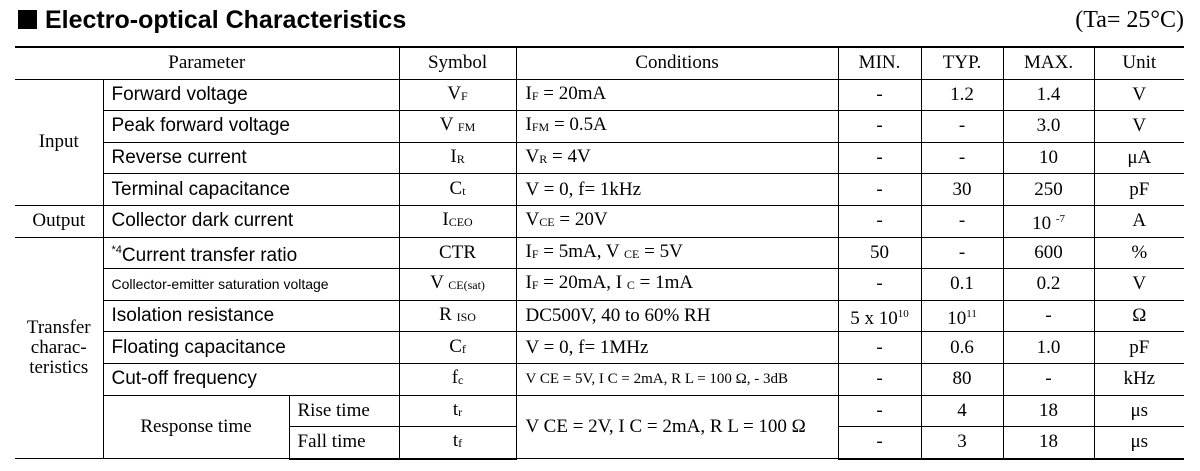 This screenshot has width=1200, height=471. Describe the element at coordinates (457, 443) in the screenshot. I see `symbol-cell: tf` at that location.